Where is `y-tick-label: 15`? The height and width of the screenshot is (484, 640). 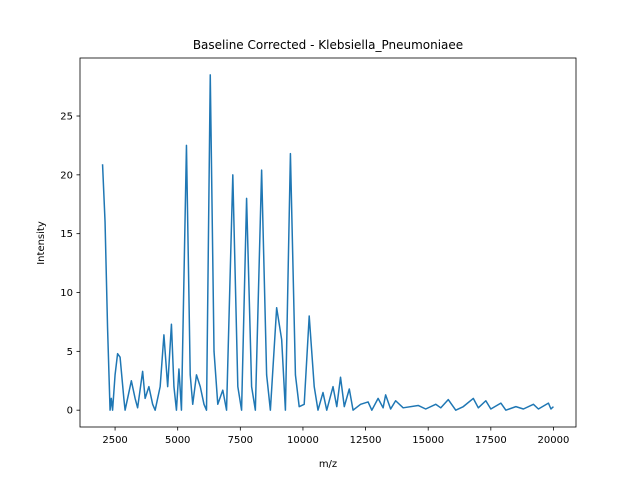
y-tick-label: 15 is located at coordinates (66, 234).